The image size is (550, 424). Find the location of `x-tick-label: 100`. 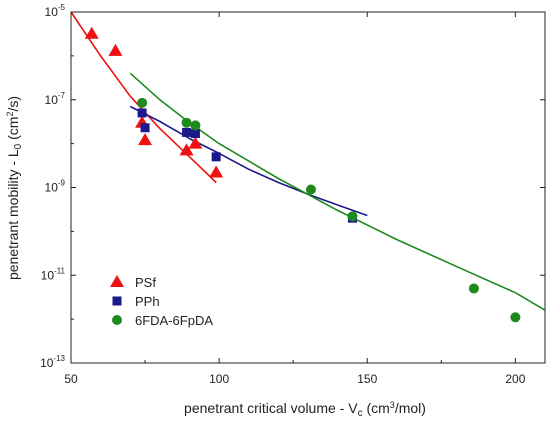

x-tick-label: 100 is located at coordinates (219, 379).